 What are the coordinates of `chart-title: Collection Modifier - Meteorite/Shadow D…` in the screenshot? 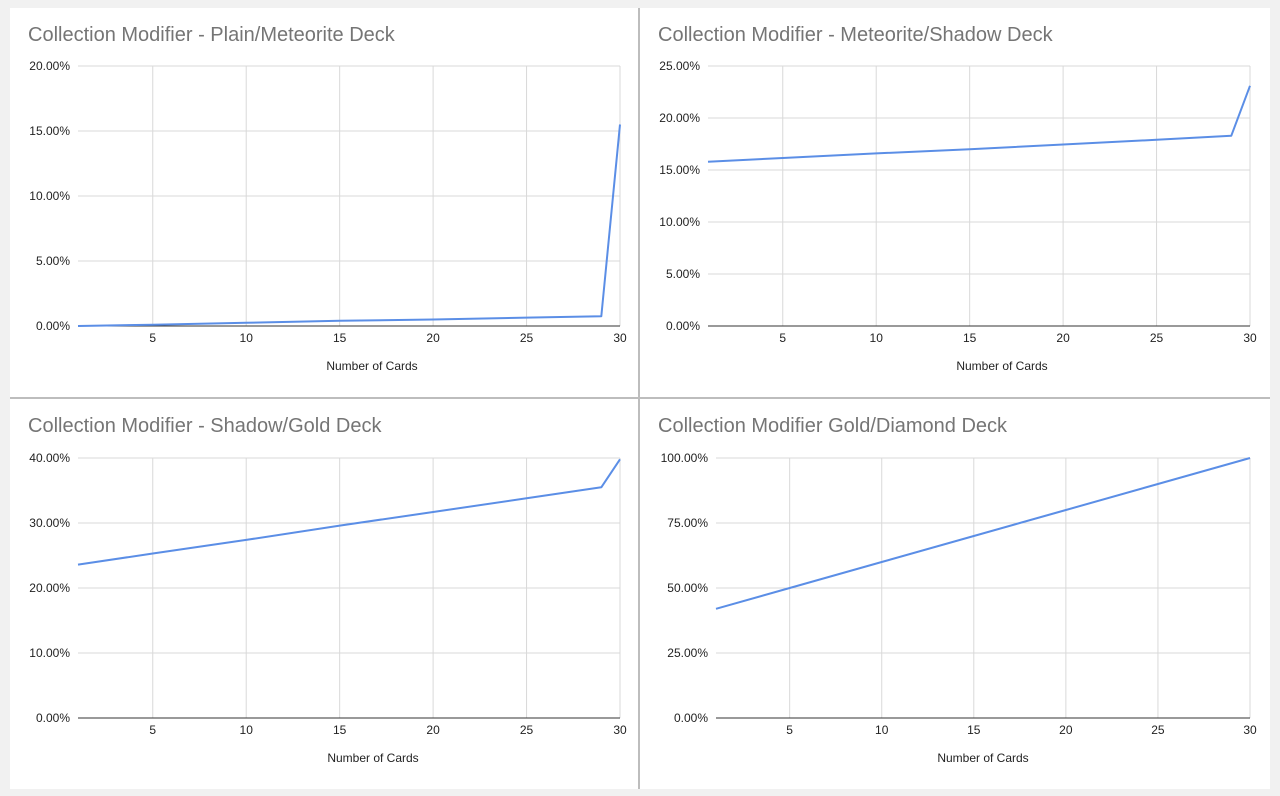 It's located at (855, 35).